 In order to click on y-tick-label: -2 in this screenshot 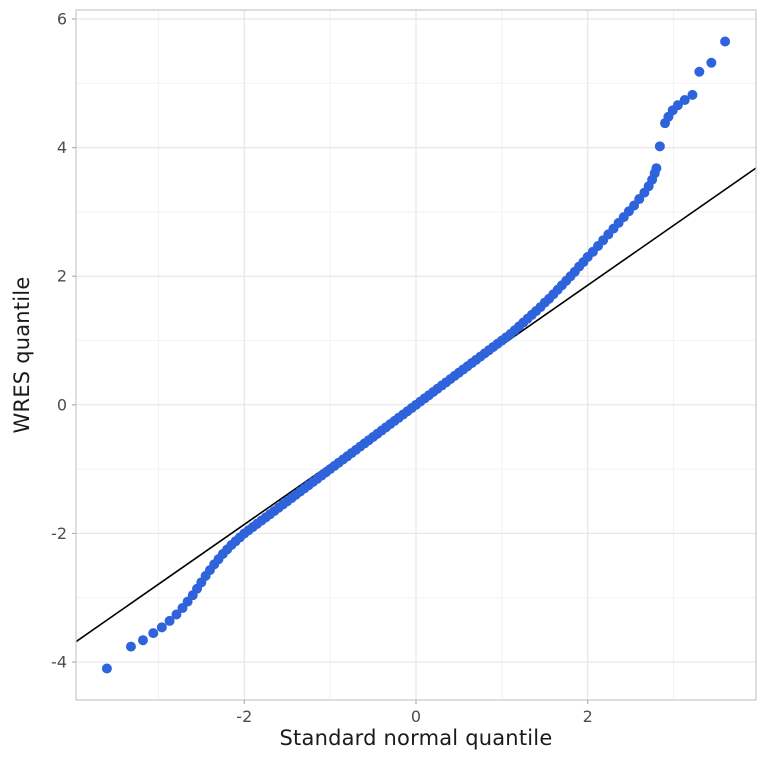, I will do `click(59, 533)`.